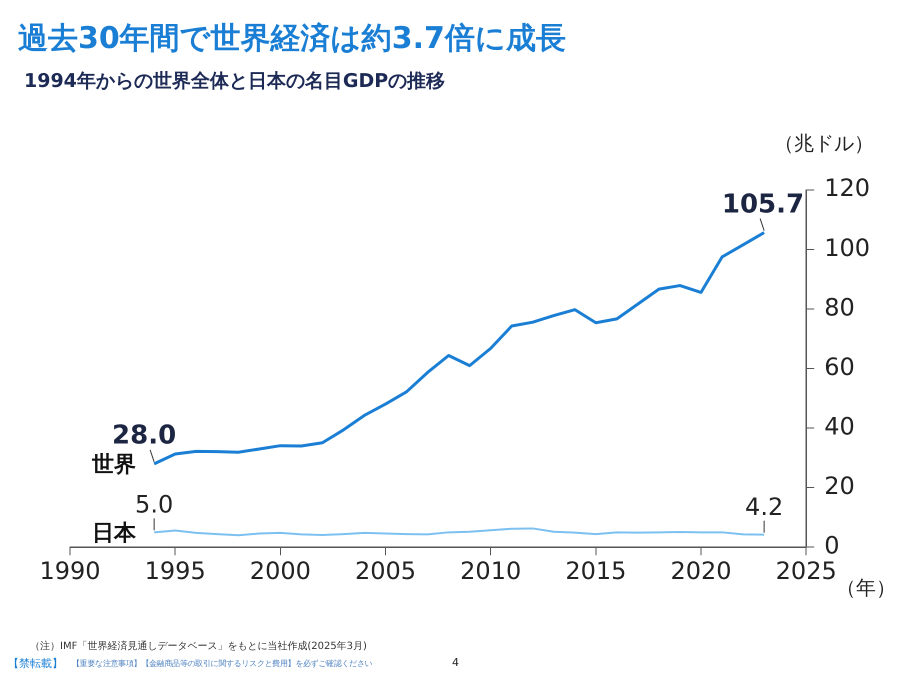  Describe the element at coordinates (280, 570) in the screenshot. I see `x-tick-label: 2000` at that location.